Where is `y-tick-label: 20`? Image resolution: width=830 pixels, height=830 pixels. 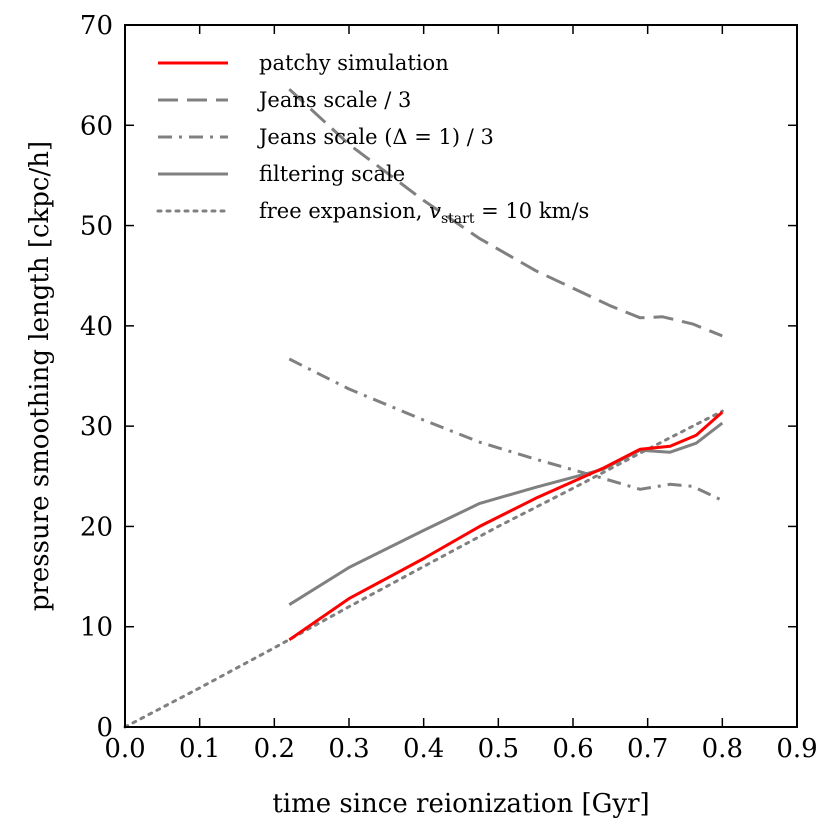
y-tick-label: 20 is located at coordinates (96, 527).